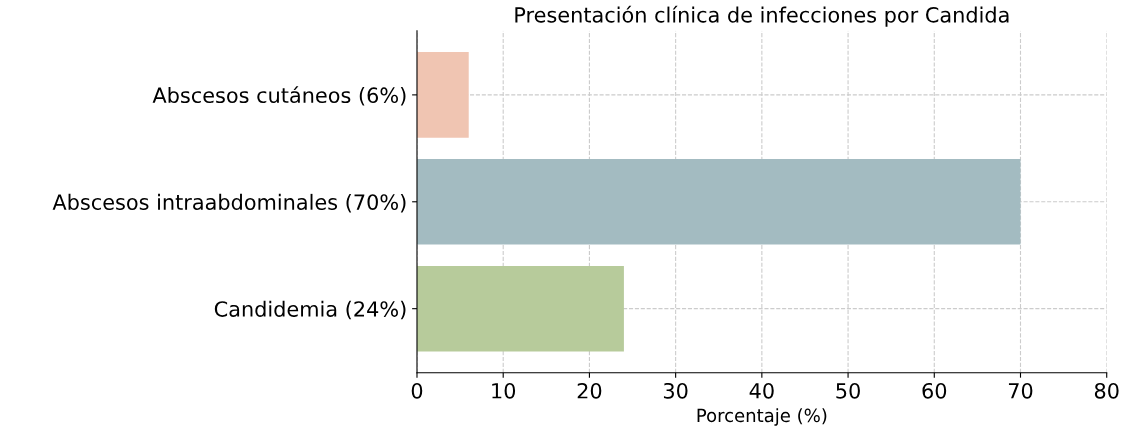 The image size is (1127, 433). What do you see at coordinates (279, 96) in the screenshot?
I see `y-tick-label: Abscesos cutáneos (6%)` at bounding box center [279, 96].